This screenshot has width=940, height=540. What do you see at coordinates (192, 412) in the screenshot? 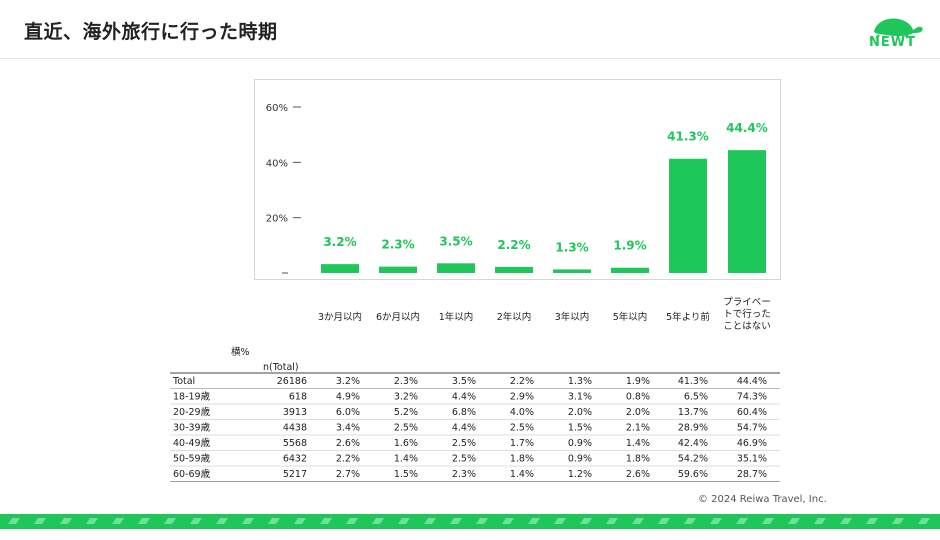
I see `row-label: 20-29歳` at bounding box center [192, 412].